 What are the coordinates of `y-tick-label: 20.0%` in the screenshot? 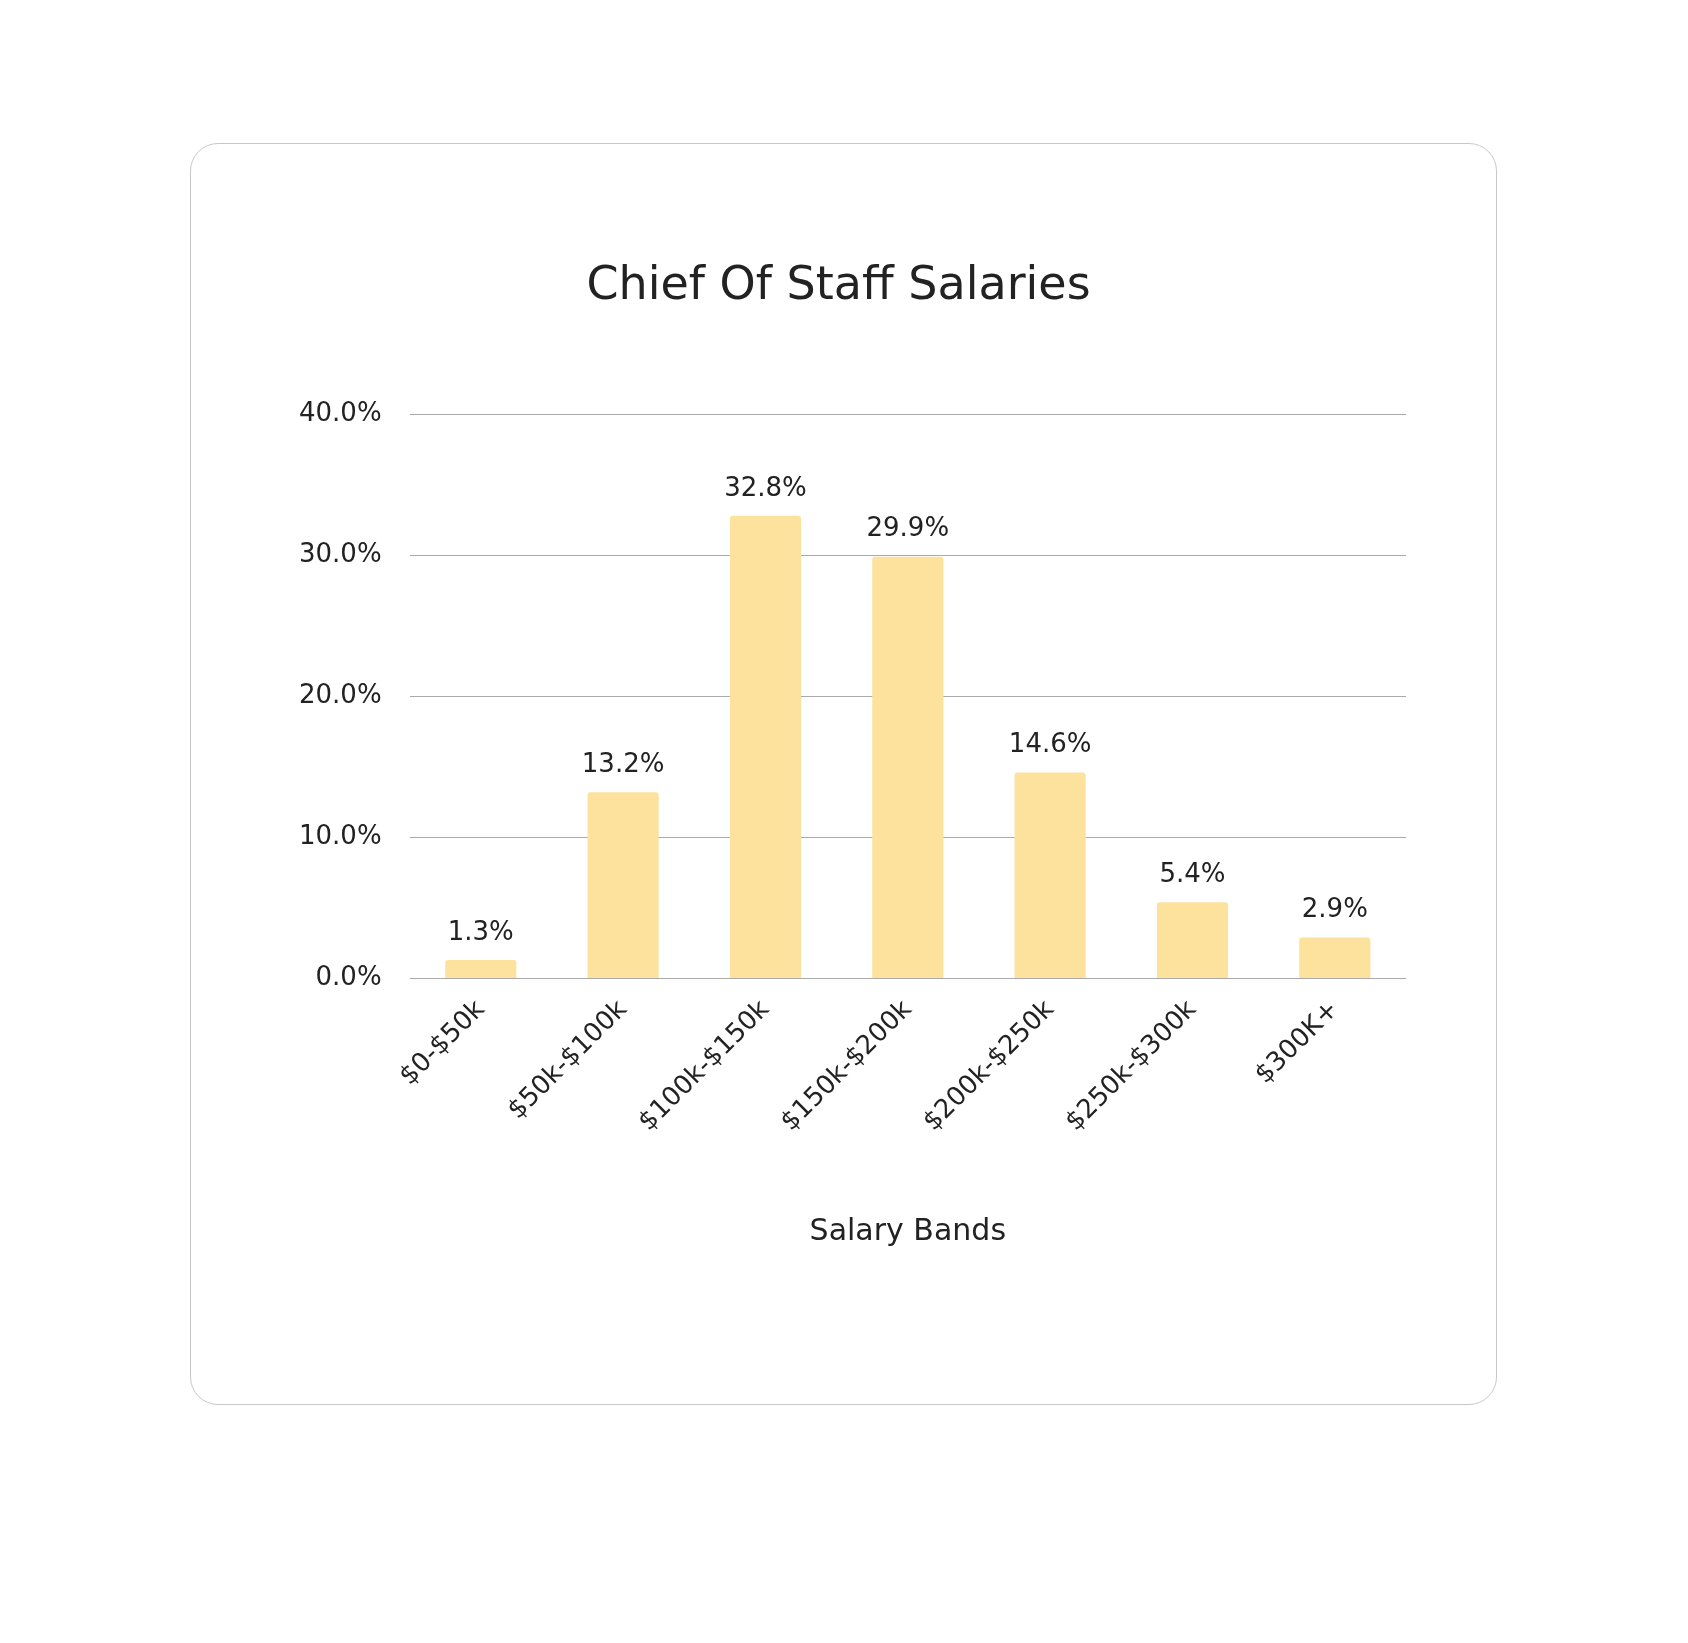 It's located at (340, 694).